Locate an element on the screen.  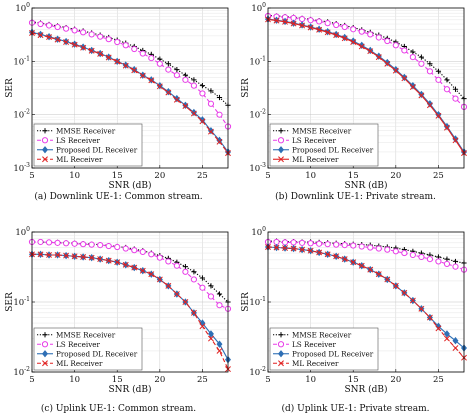
x-tick-label: 20 is located at coordinates (395, 176).